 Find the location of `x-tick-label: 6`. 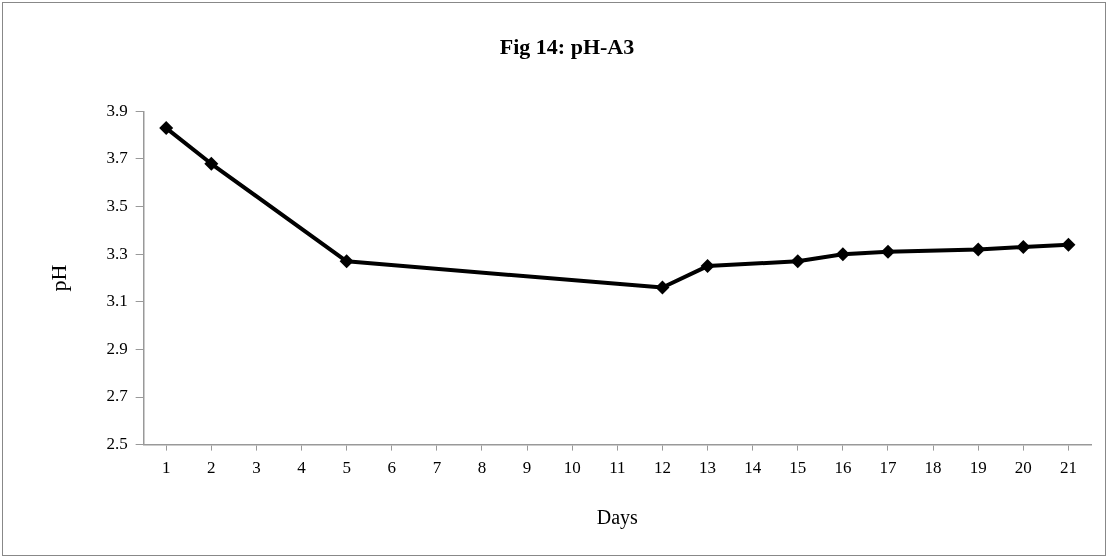

x-tick-label: 6 is located at coordinates (392, 468).